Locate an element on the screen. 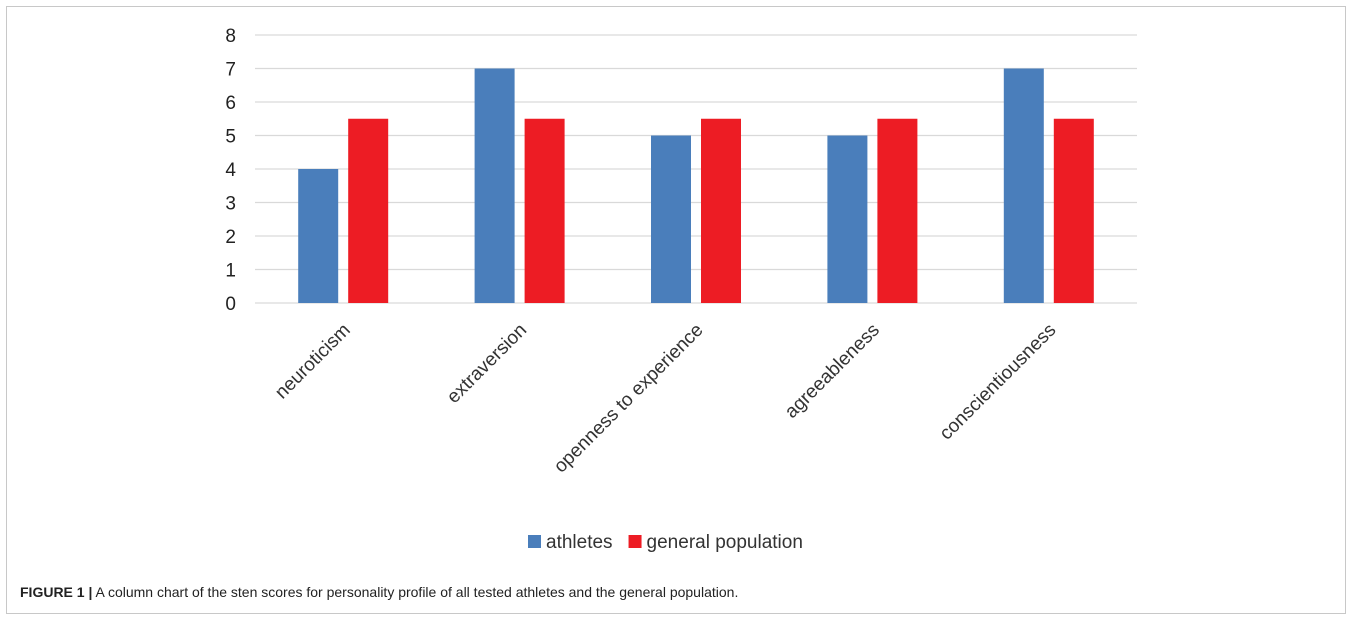  y-tick-label: 7 is located at coordinates (230, 70).